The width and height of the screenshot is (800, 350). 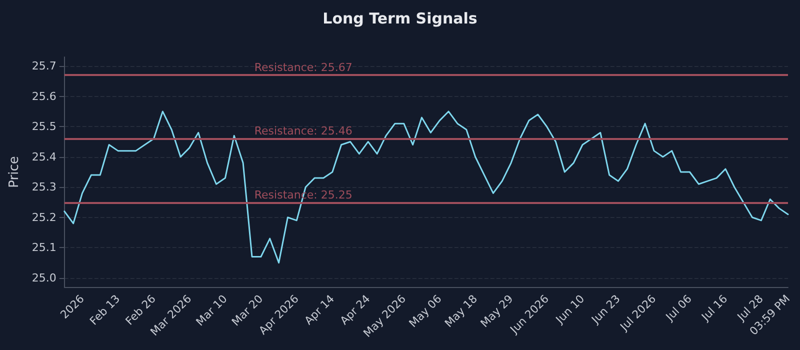 What do you see at coordinates (44, 66) in the screenshot?
I see `y-tick-label: 25.7` at bounding box center [44, 66].